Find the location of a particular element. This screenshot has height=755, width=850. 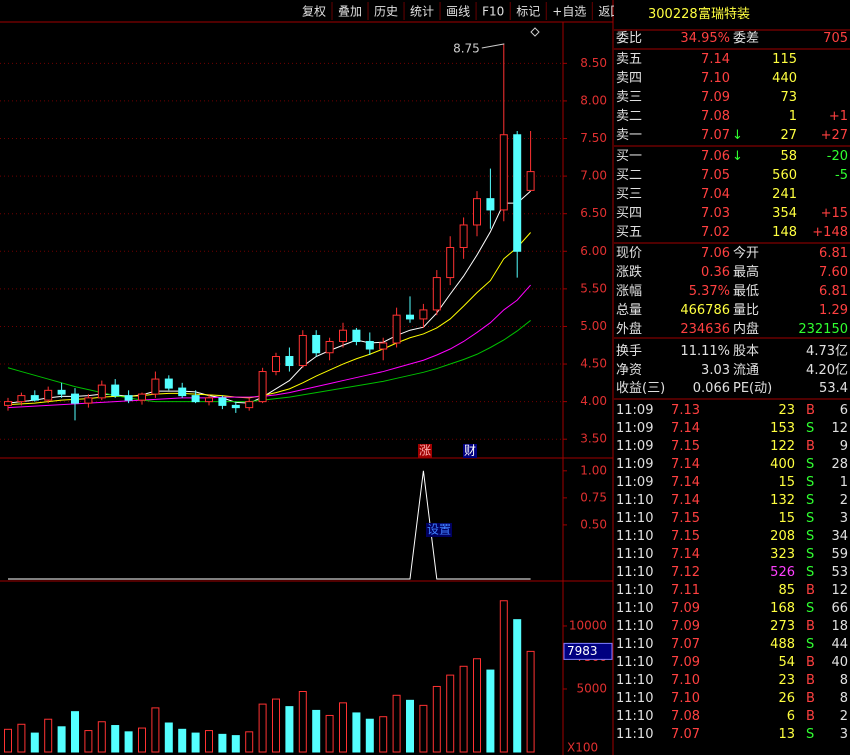

toolbar-button: 复权 is located at coordinates (314, 12).